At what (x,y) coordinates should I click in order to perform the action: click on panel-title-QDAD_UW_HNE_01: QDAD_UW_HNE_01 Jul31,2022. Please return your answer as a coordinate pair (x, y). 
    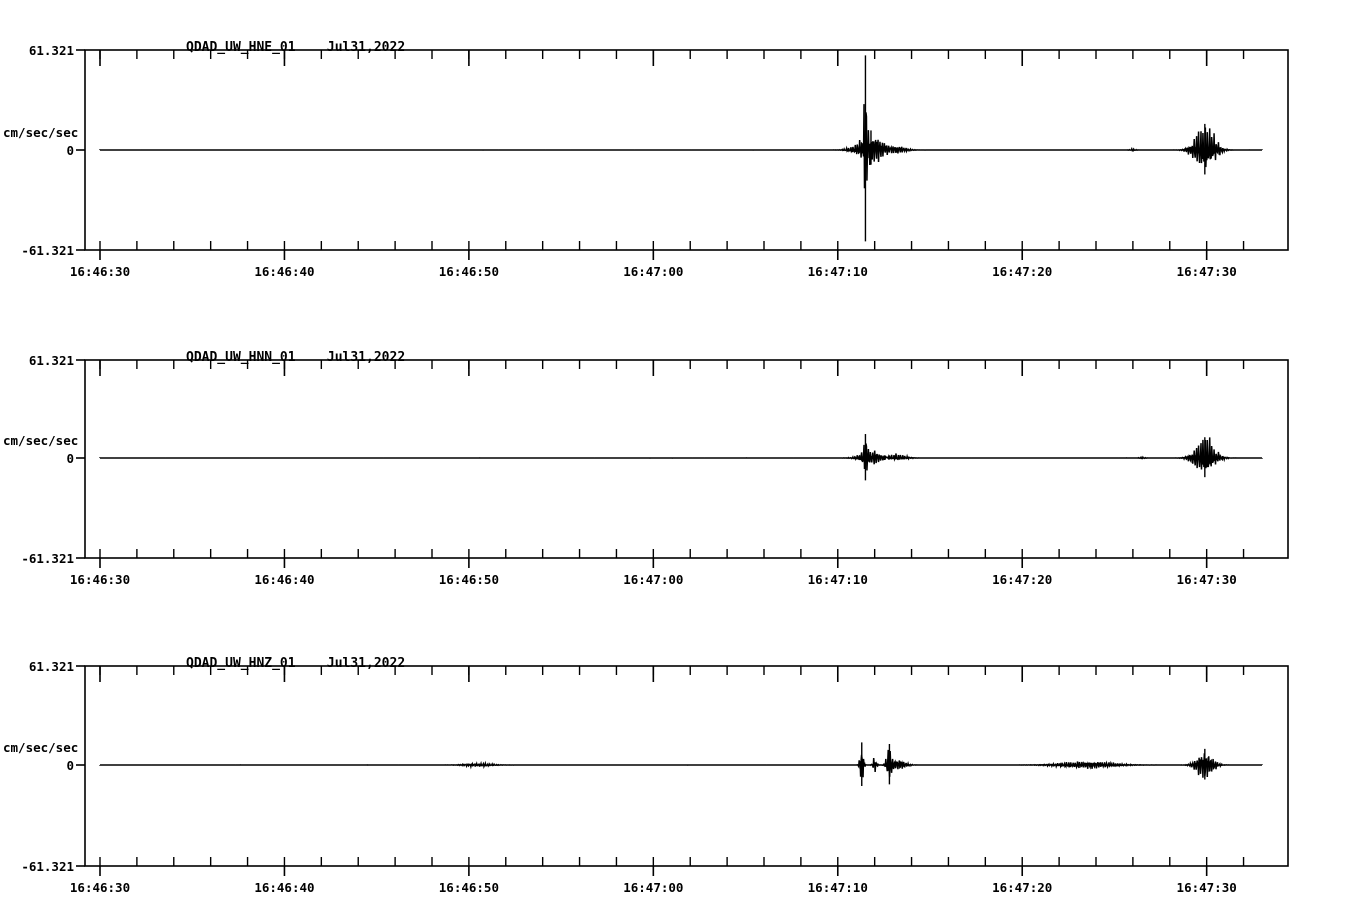
    Looking at the image, I should click on (296, 47).